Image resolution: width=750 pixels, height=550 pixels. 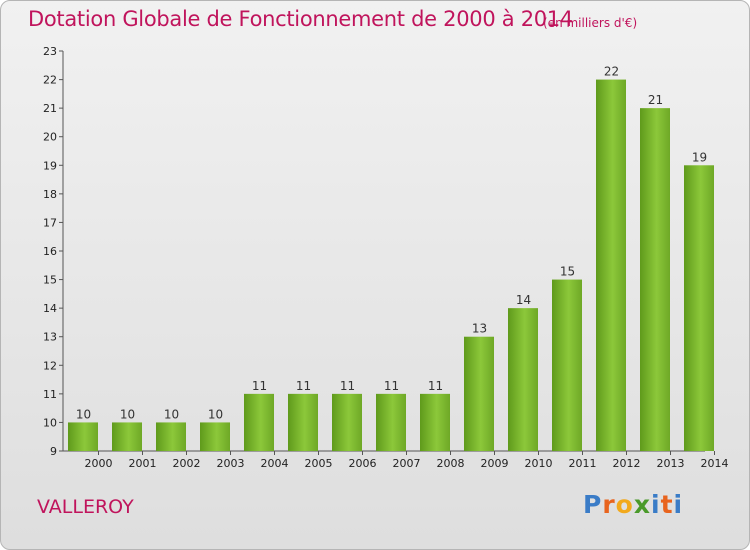 What do you see at coordinates (50, 280) in the screenshot?
I see `y-tick-label: 15` at bounding box center [50, 280].